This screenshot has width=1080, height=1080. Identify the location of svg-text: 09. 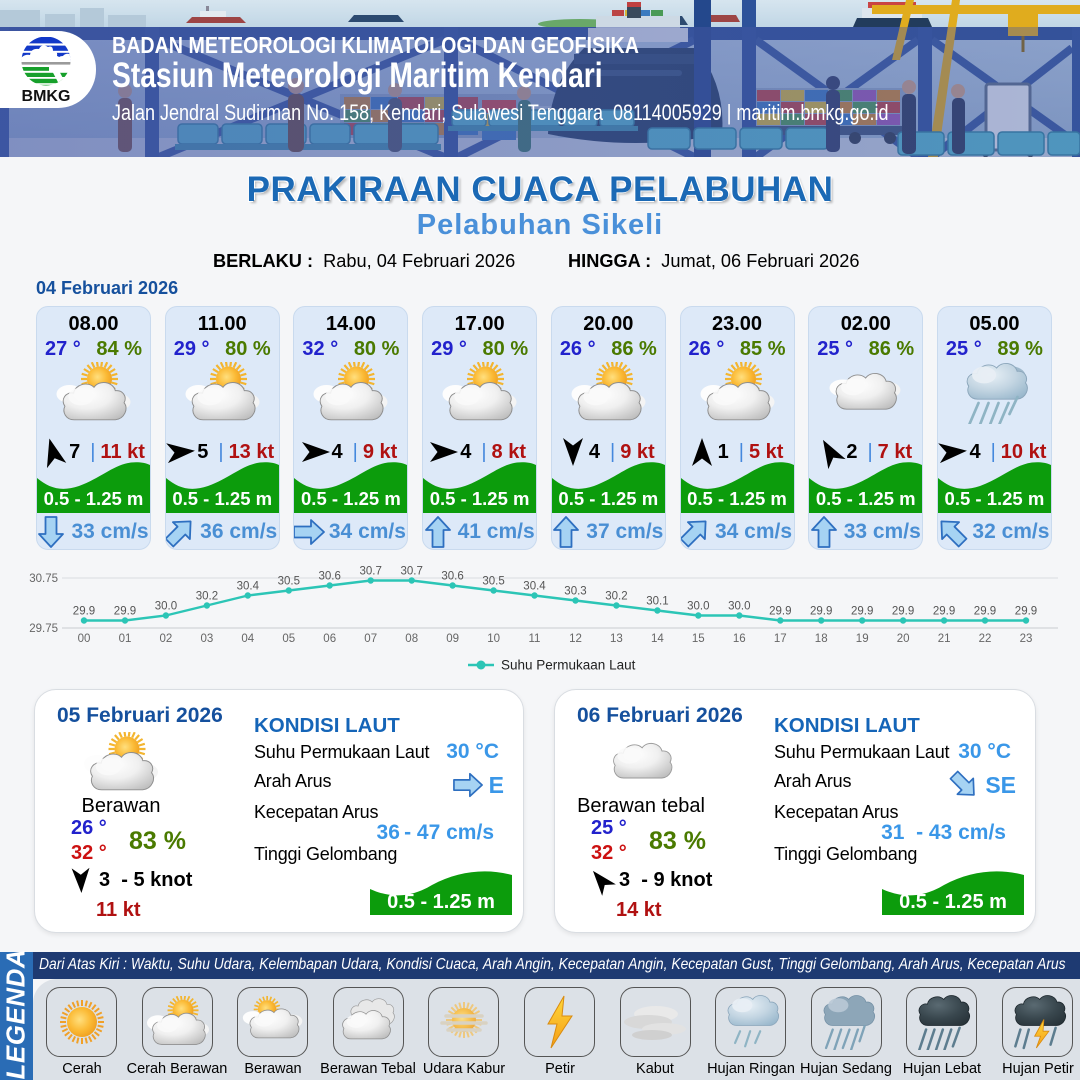
(452, 639).